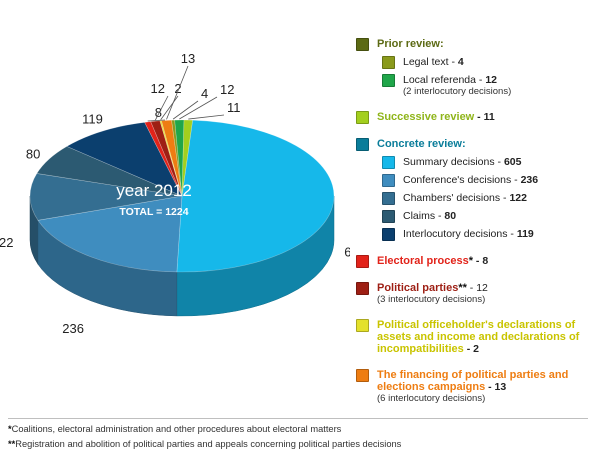 The image size is (590, 464). I want to click on leader-line-local-referenda, so click(198, 108).